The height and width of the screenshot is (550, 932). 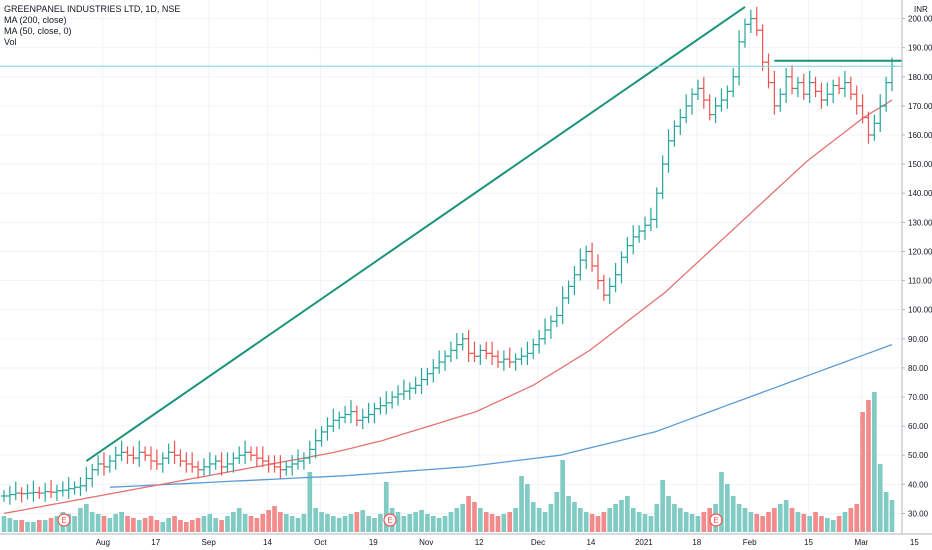 I want to click on legend-vol: Vol, so click(x=10, y=42).